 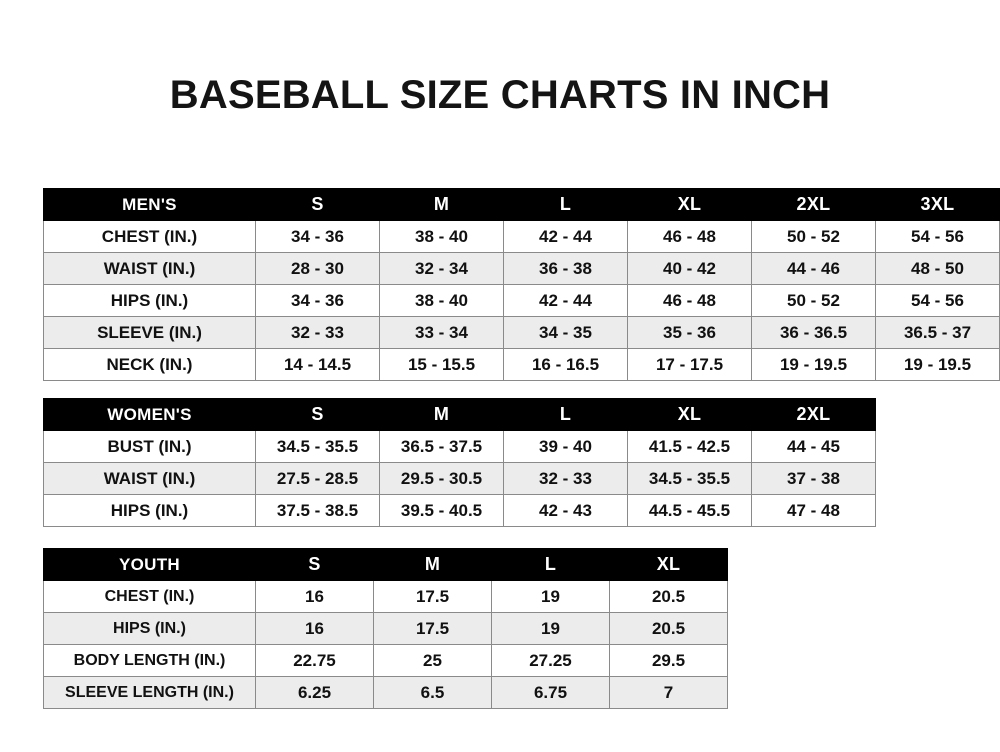 I want to click on table-category-header: YOUTH, so click(x=149, y=564).